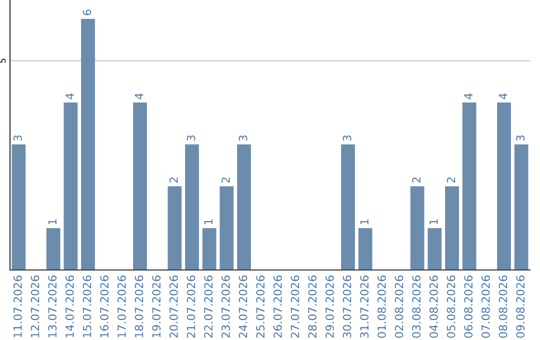 This screenshot has width=540, height=340. What do you see at coordinates (52, 307) in the screenshot?
I see `x-tick-label: 13.07.2026` at bounding box center [52, 307].